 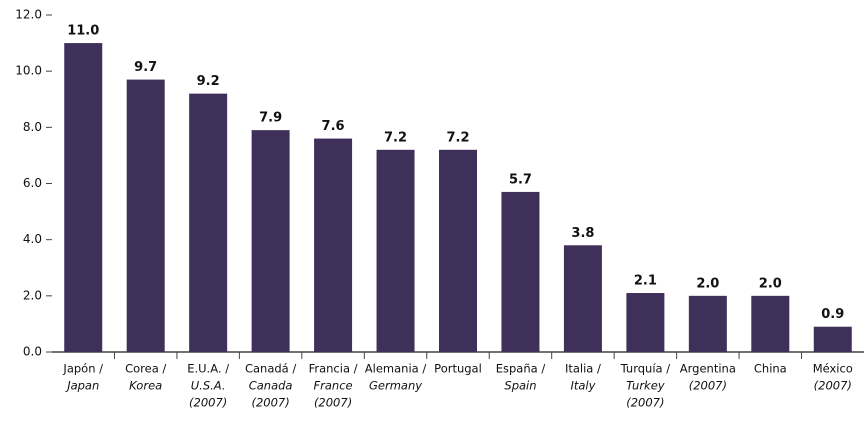 What do you see at coordinates (708, 369) in the screenshot?
I see `x-tick-label: Argentina` at bounding box center [708, 369].